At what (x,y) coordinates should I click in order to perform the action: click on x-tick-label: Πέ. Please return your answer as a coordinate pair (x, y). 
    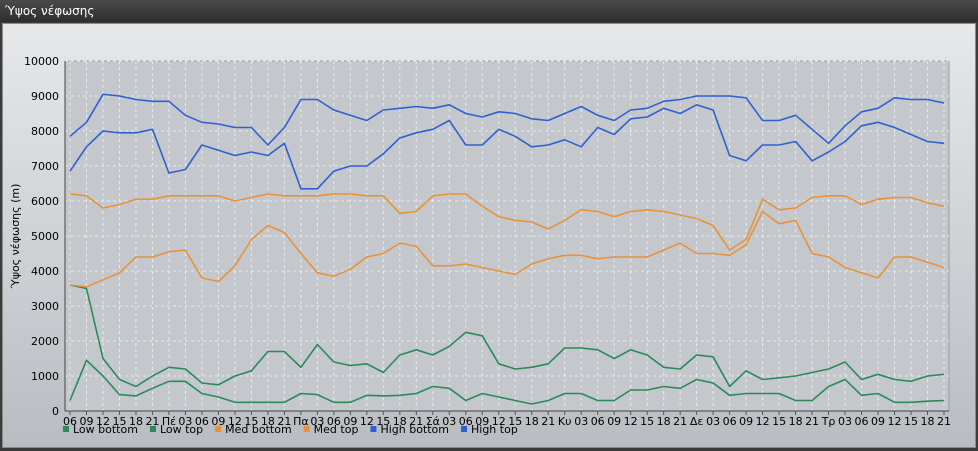
    Looking at the image, I should click on (169, 421).